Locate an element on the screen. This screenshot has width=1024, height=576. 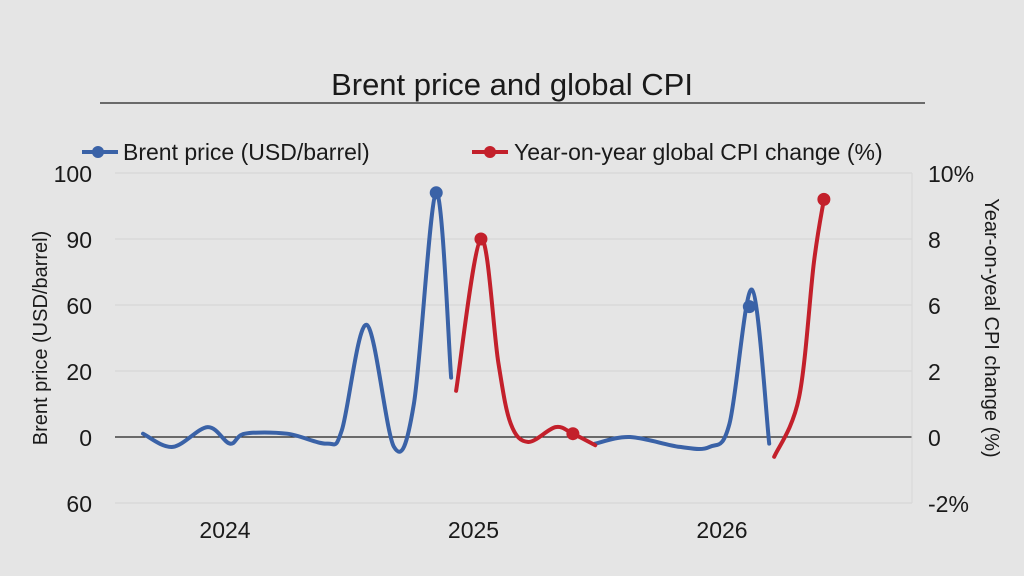
x-tick-label: 2025 is located at coordinates (473, 530).